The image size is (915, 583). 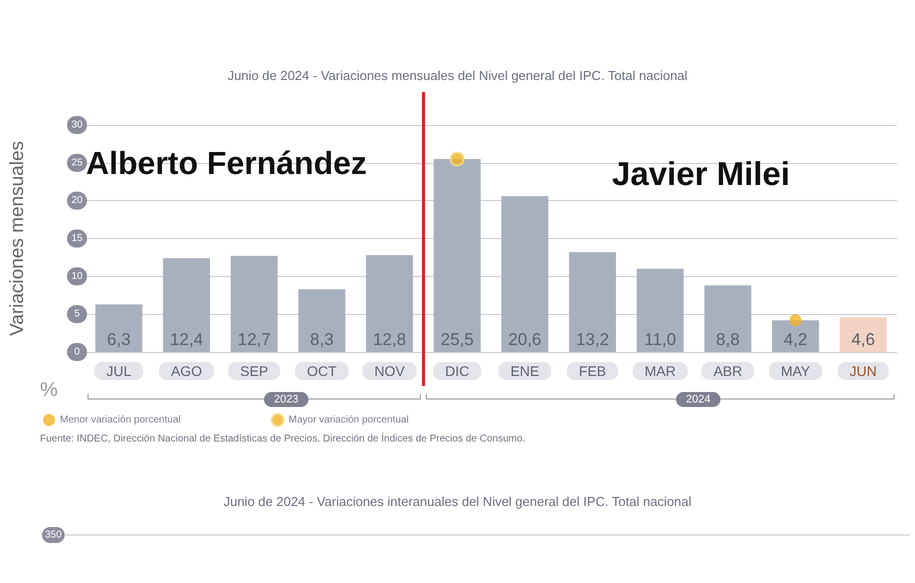 I want to click on text: Junio de 2024 - Variaciones interanuales del Nivel general del IPC. Total nacional, so click(x=458, y=501).